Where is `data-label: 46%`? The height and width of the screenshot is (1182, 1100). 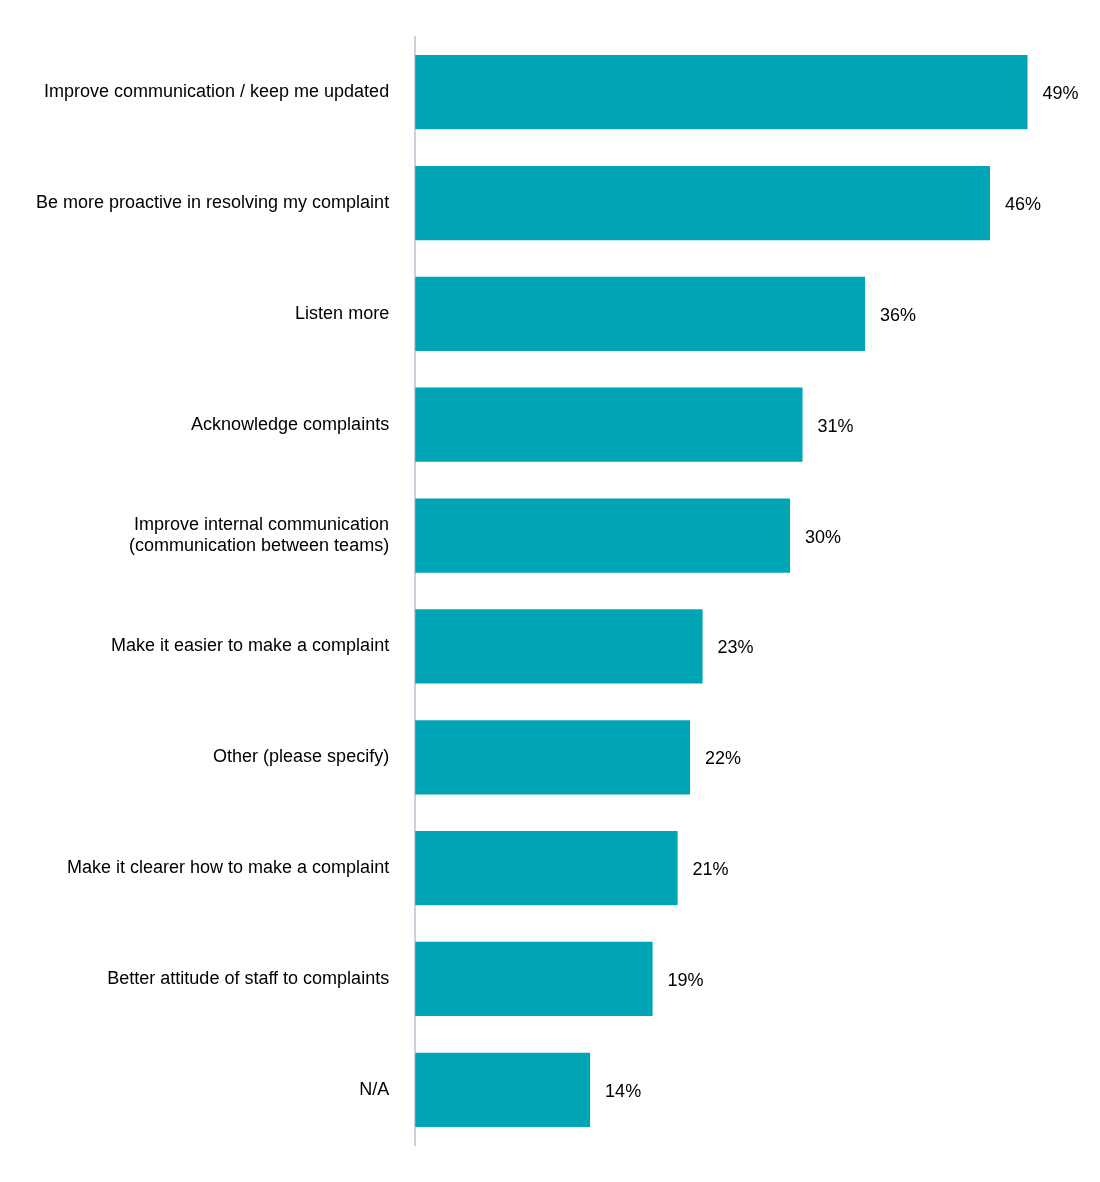 data-label: 46% is located at coordinates (1023, 204).